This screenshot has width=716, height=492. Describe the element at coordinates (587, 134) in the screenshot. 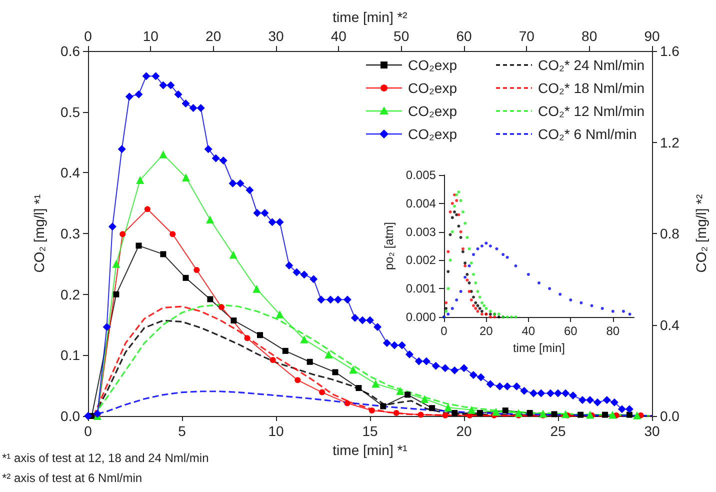

I see `legend-label: CO₂* 6 Nml/min` at that location.